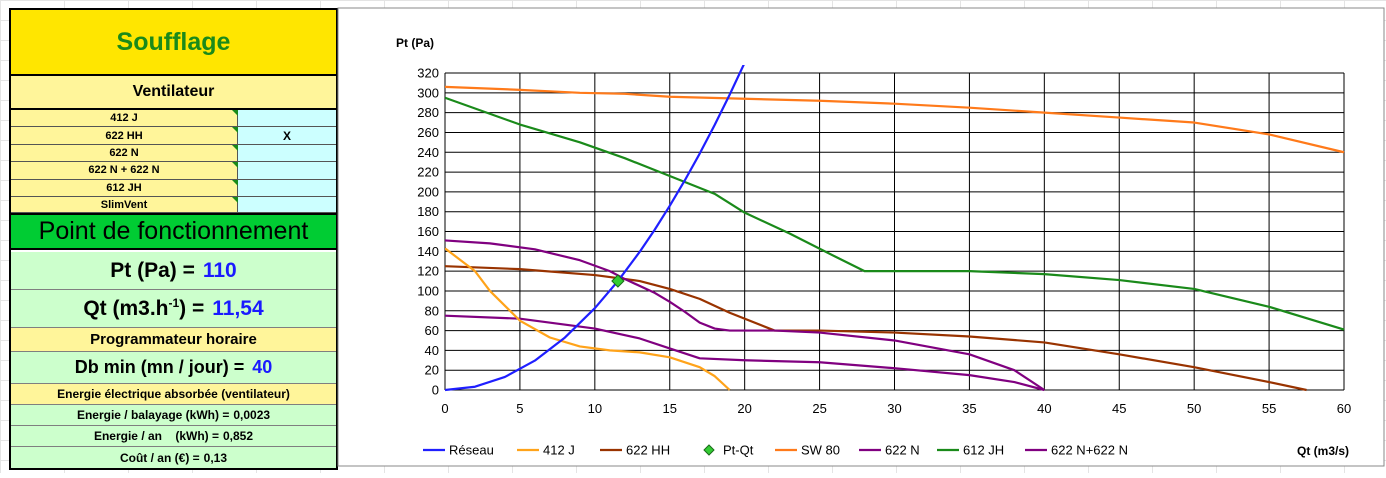  I want to click on programmer-label: Programmateur horaire, so click(173, 339).